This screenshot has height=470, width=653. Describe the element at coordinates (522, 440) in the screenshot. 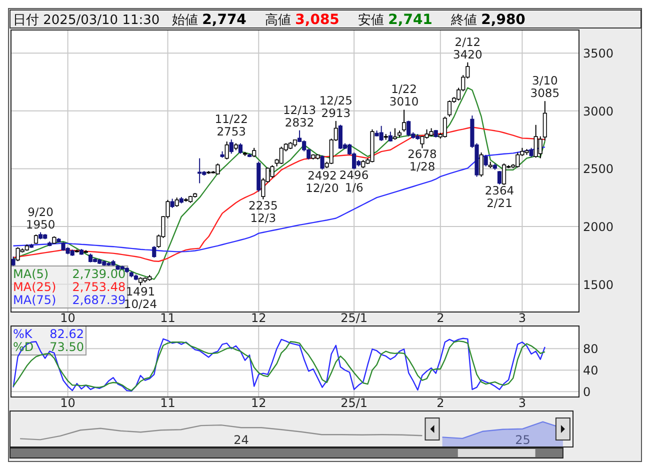

I see `x-tick-label: 25` at that location.